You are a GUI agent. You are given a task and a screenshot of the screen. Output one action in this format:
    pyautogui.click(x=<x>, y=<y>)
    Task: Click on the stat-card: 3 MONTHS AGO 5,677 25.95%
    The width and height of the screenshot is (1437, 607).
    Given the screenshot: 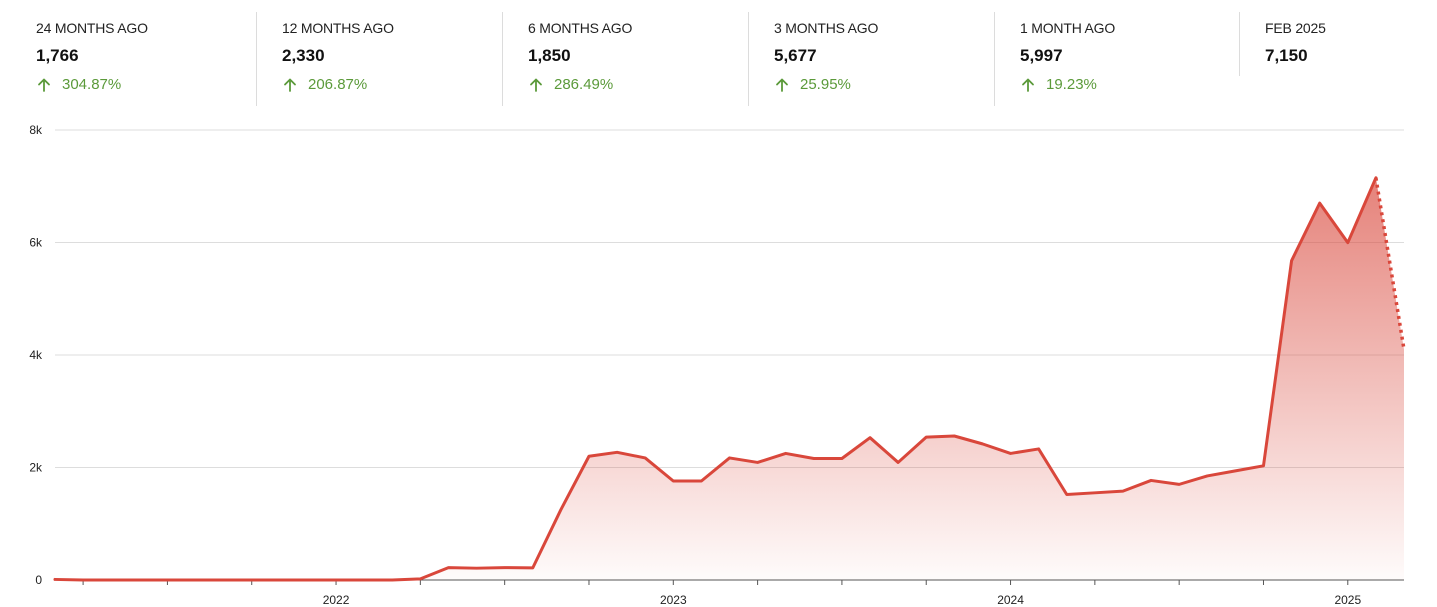 What is the action you would take?
    pyautogui.click(x=871, y=59)
    